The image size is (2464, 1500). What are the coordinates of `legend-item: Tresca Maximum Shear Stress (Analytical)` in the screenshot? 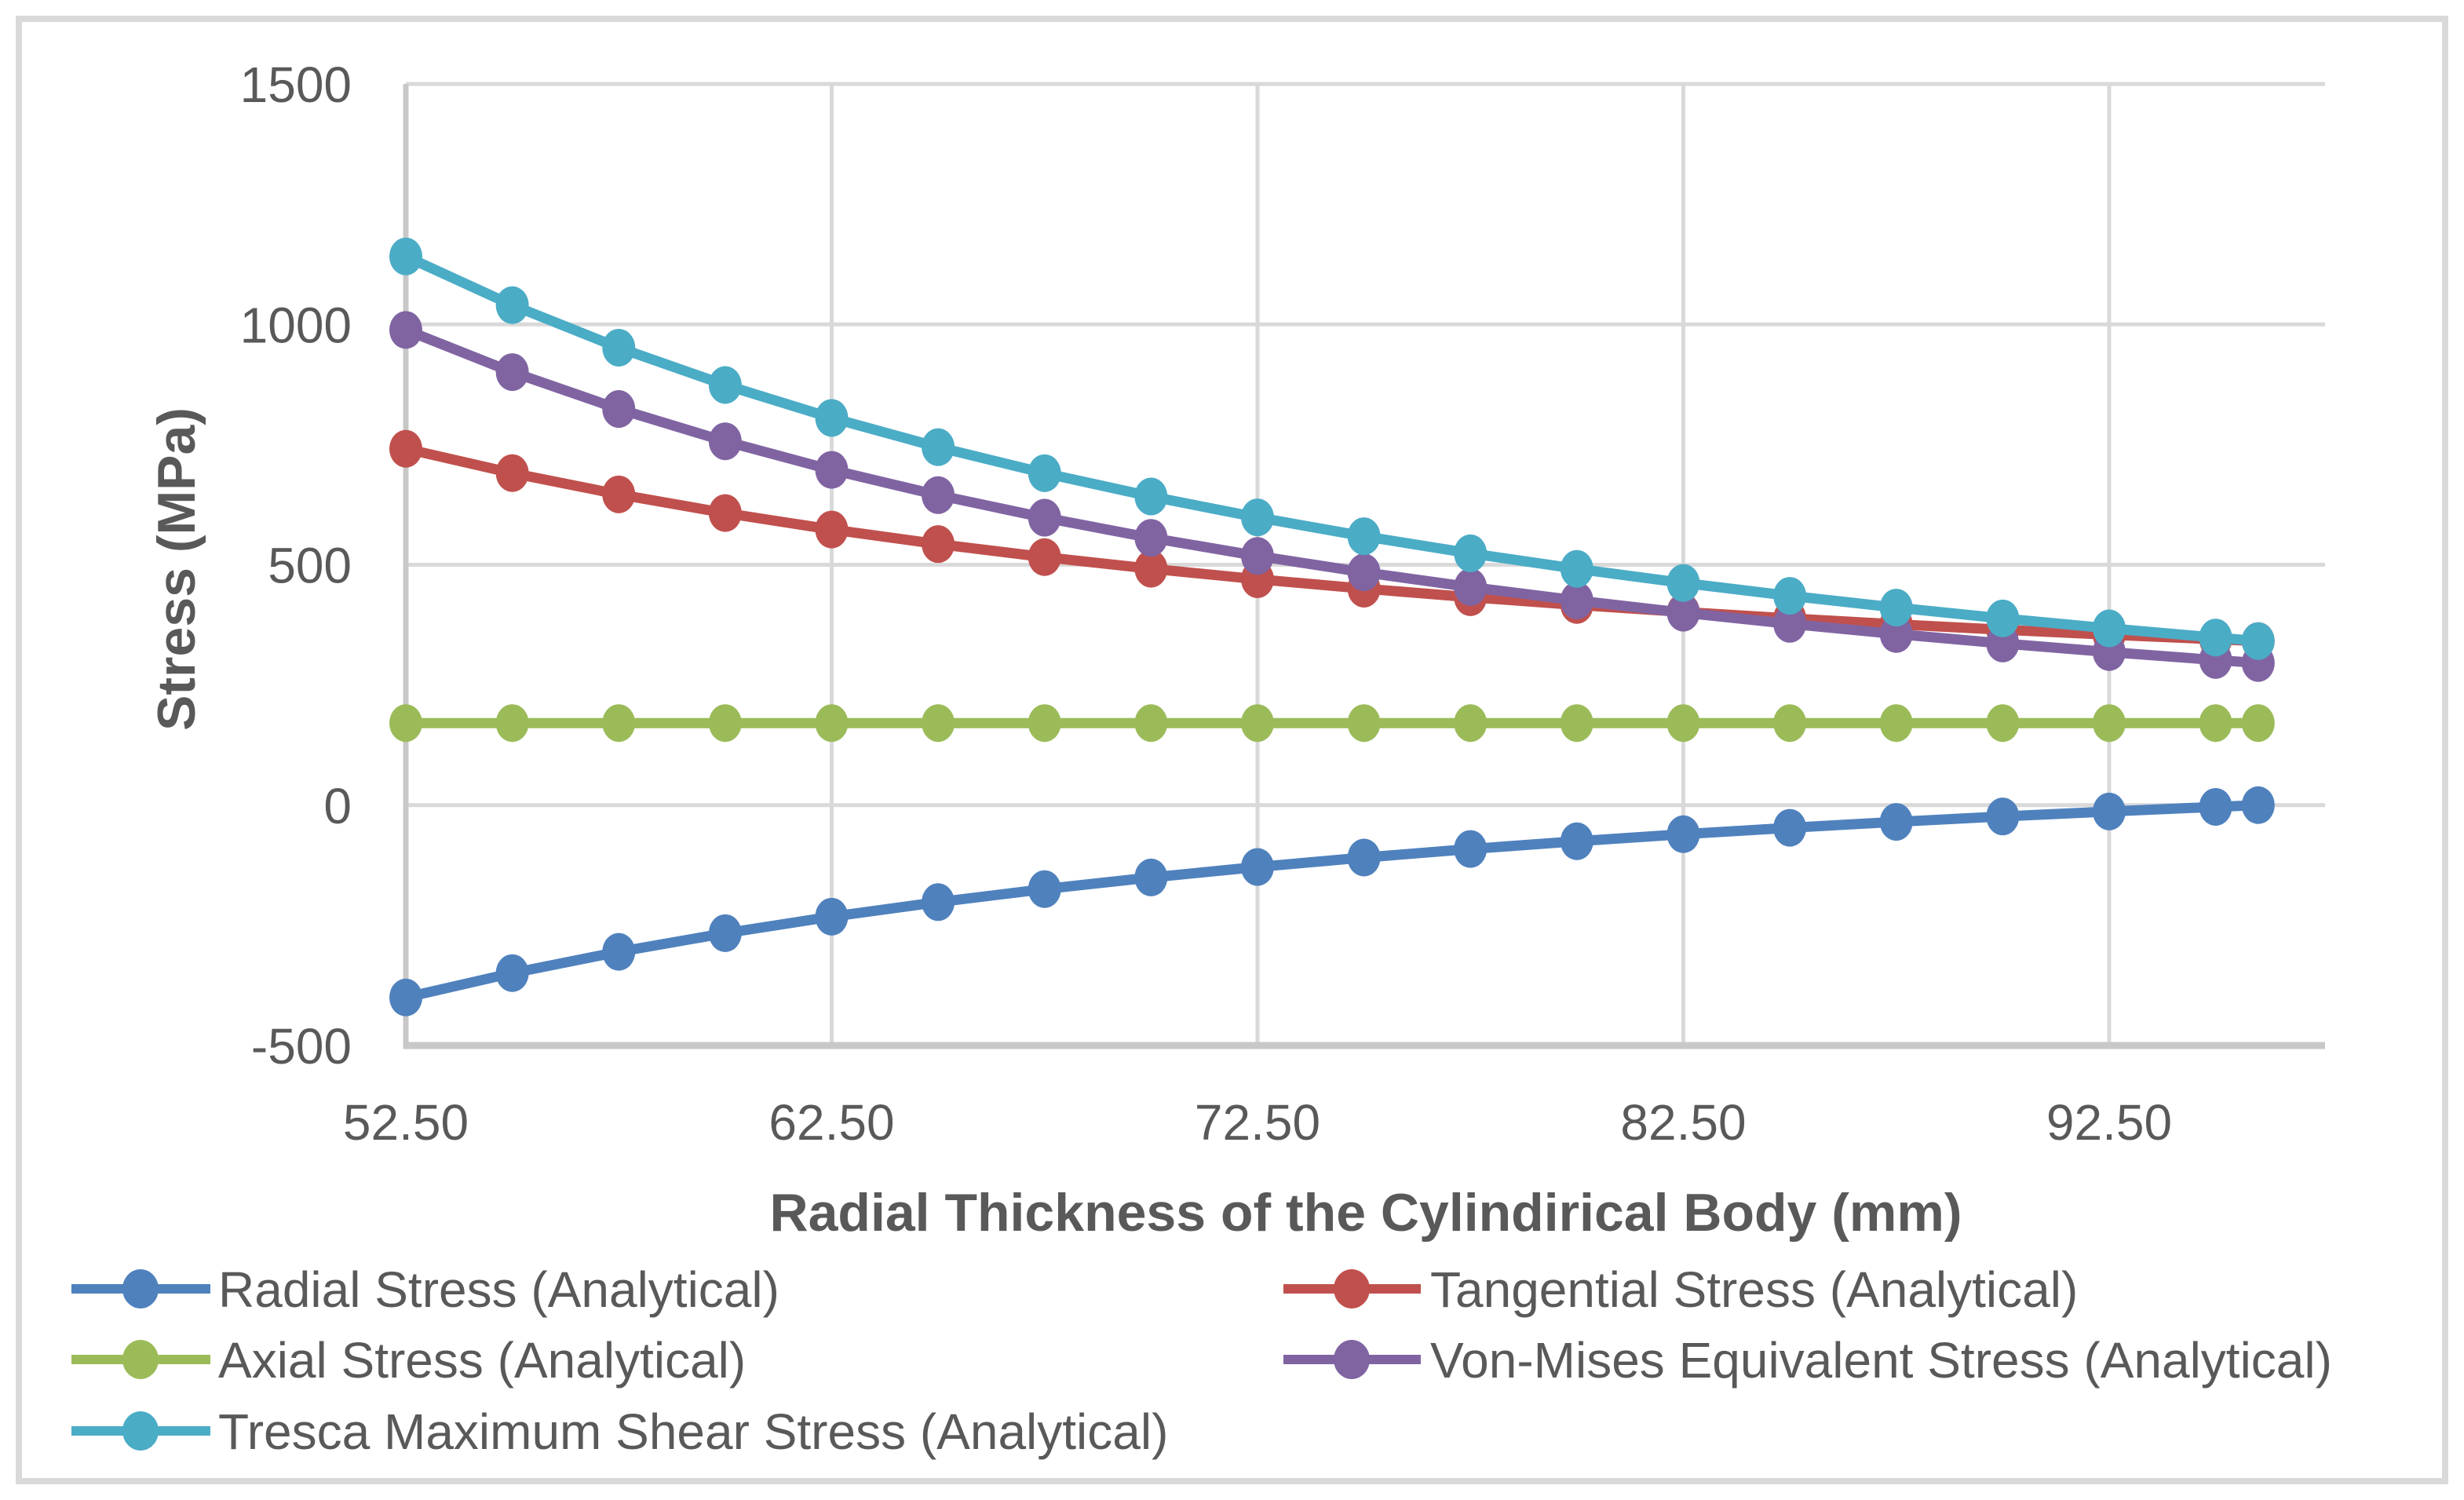 It's located at (619, 1431).